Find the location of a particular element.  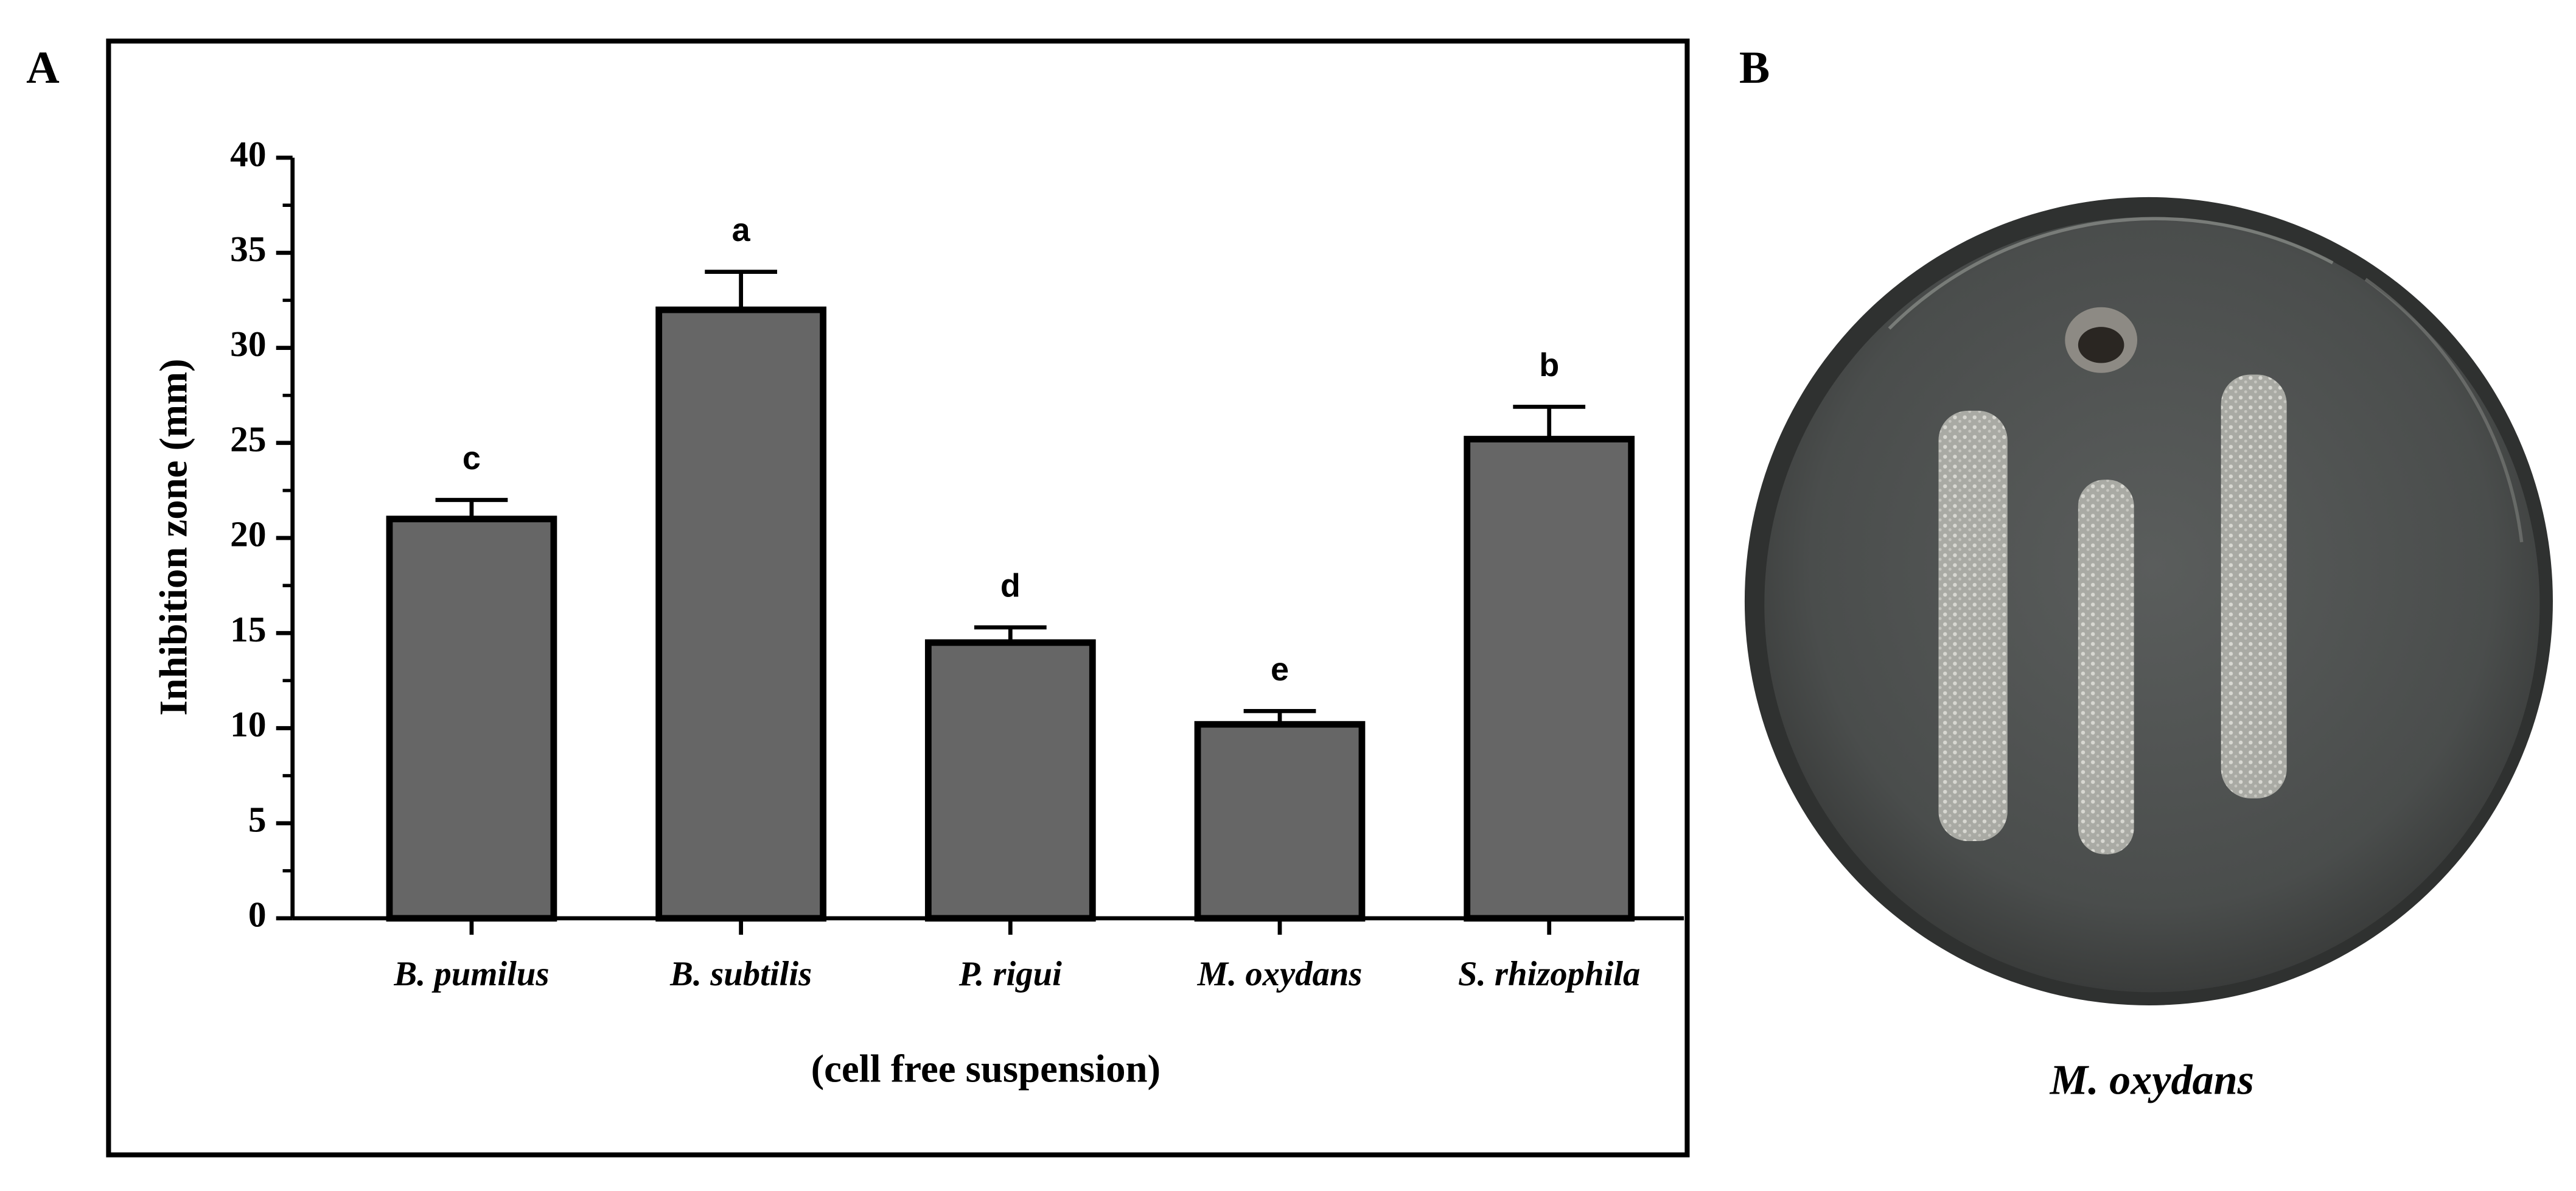

y-tick-label: 0 is located at coordinates (257, 915).